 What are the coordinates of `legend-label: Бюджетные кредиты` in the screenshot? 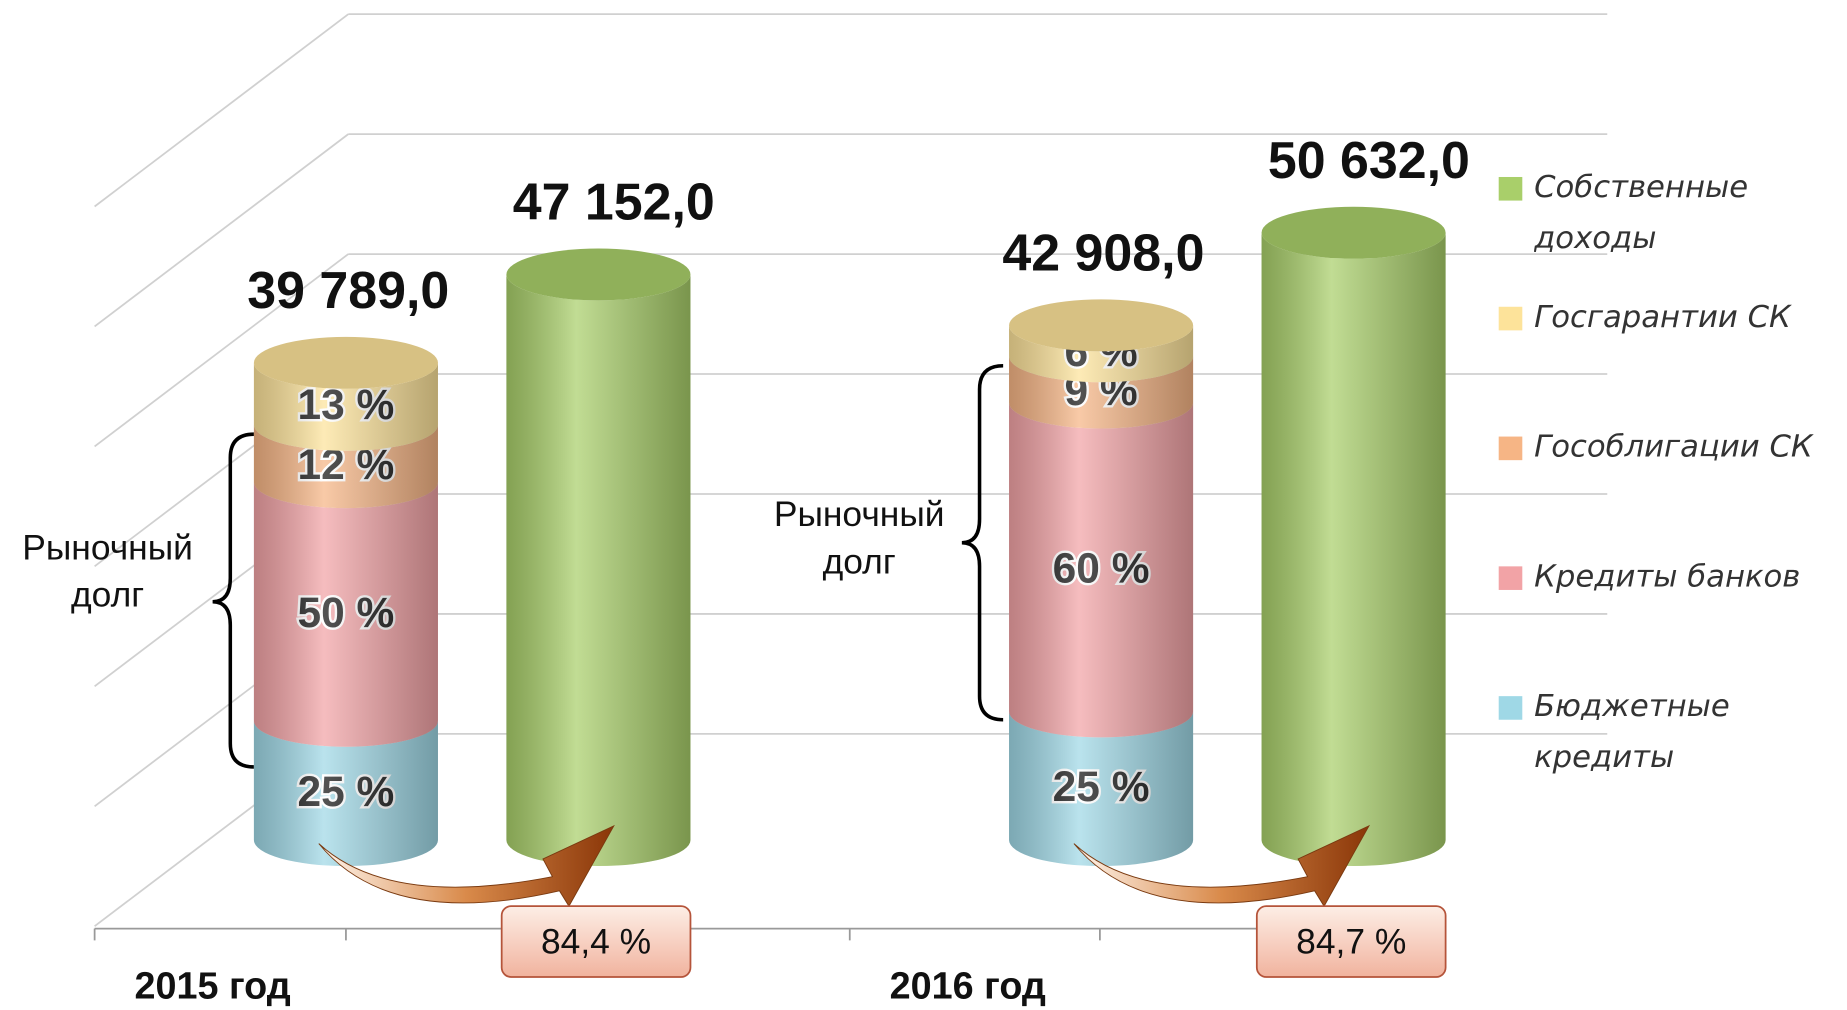 It's located at (1632, 732).